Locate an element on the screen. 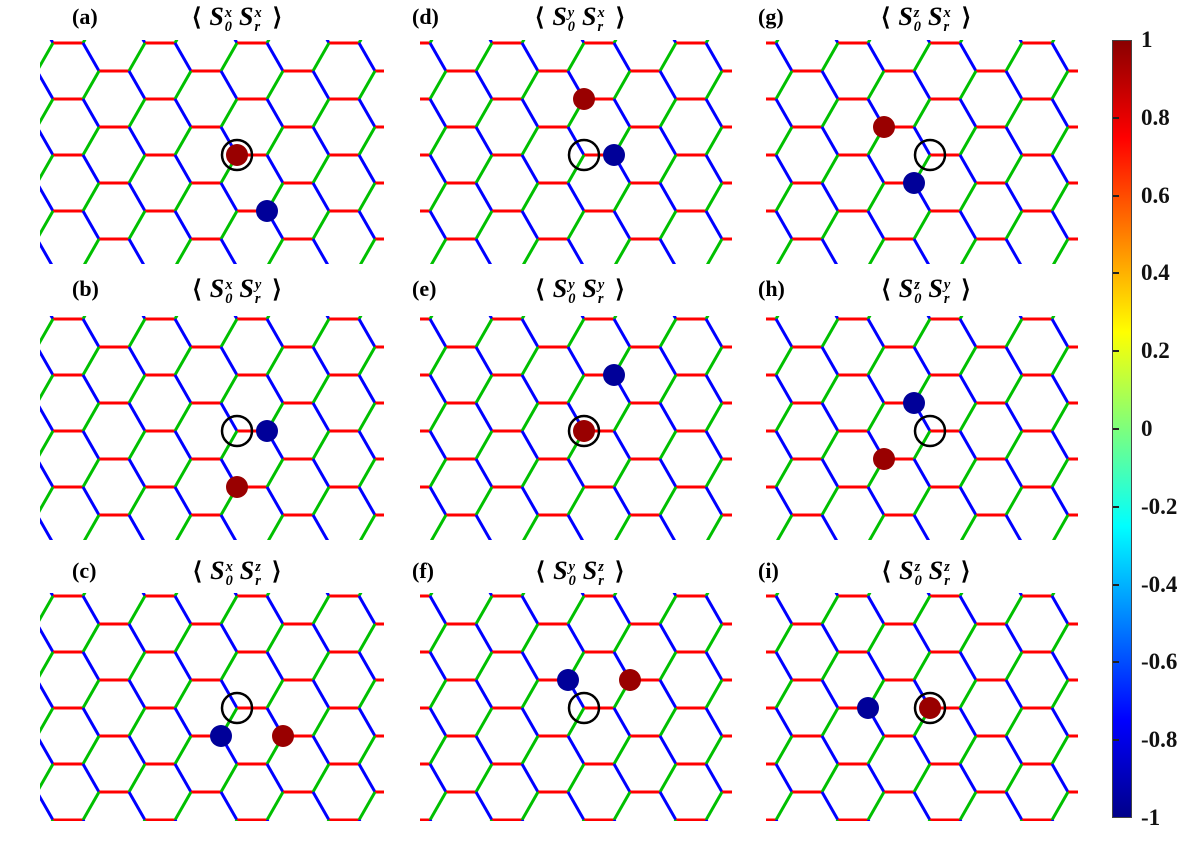  left-angle-bracket: ⟨ is located at coordinates (197, 290).